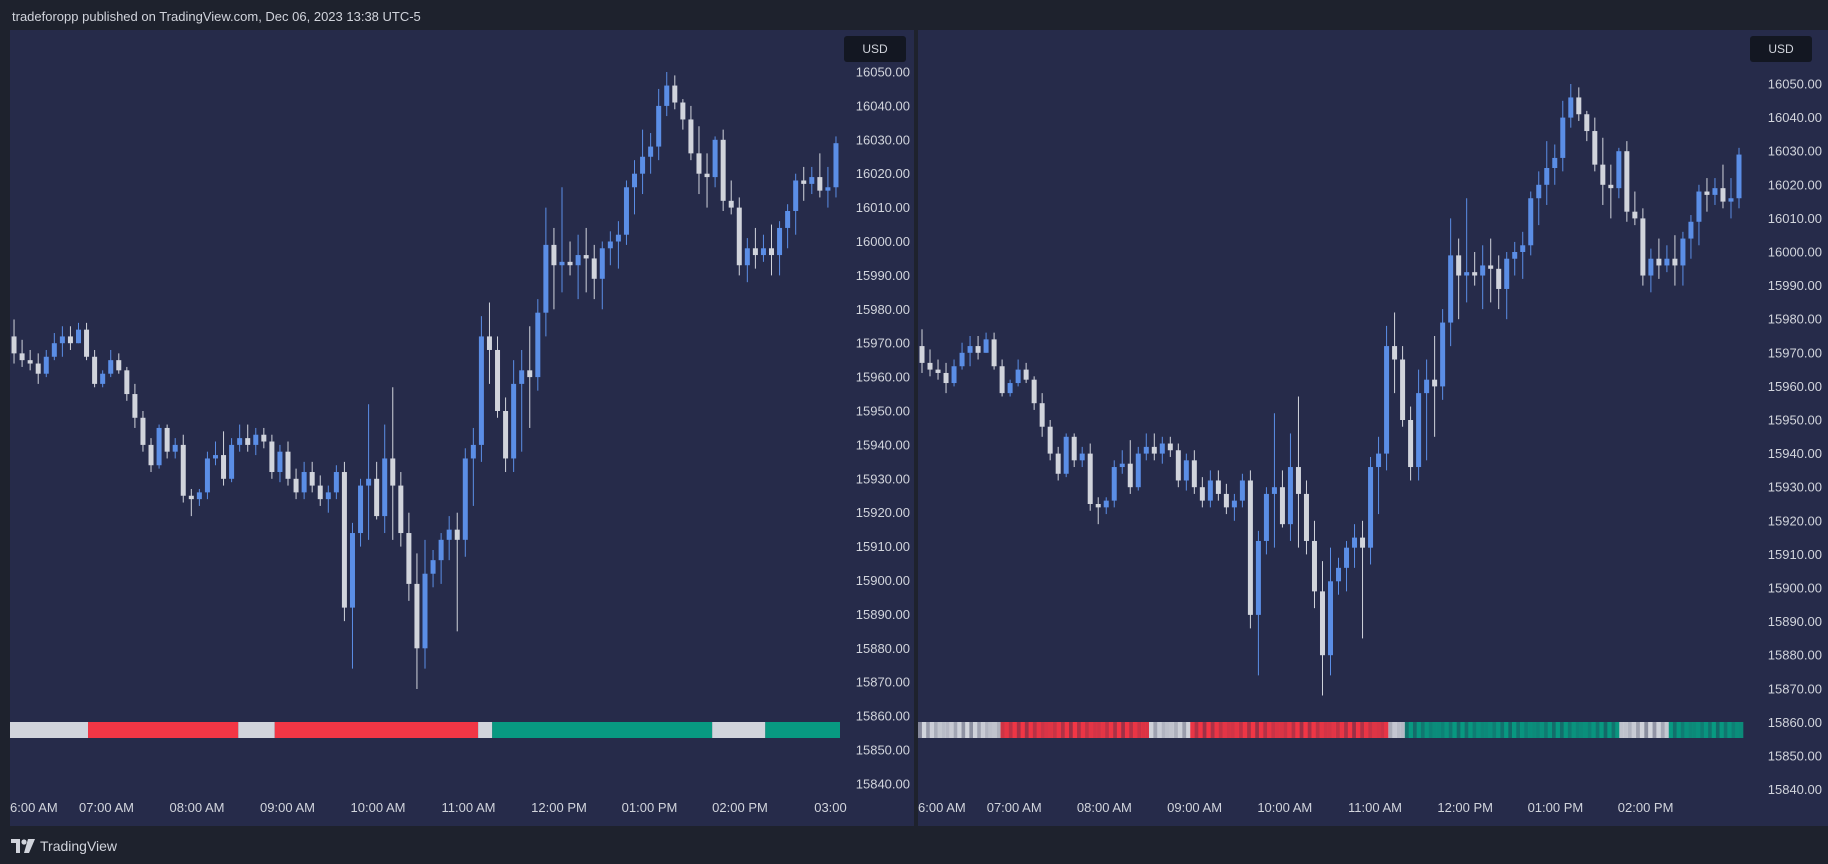 This screenshot has width=1828, height=864. I want to click on currency-badge-right: USD, so click(1781, 49).